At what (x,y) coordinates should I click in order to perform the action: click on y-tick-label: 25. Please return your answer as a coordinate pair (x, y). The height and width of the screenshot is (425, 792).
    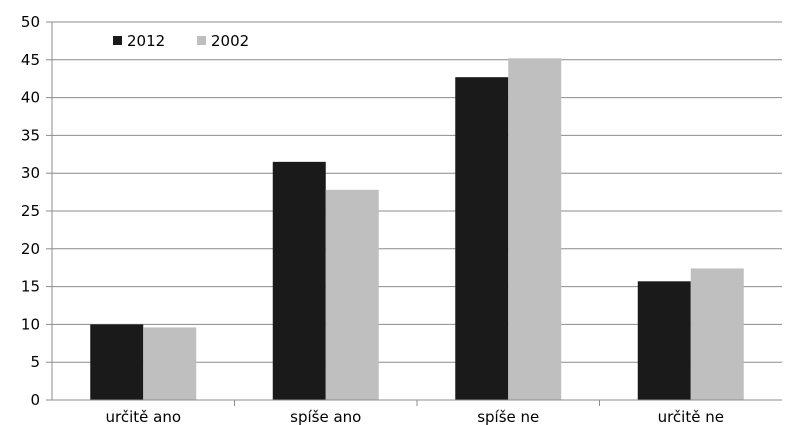
    Looking at the image, I should click on (30, 211).